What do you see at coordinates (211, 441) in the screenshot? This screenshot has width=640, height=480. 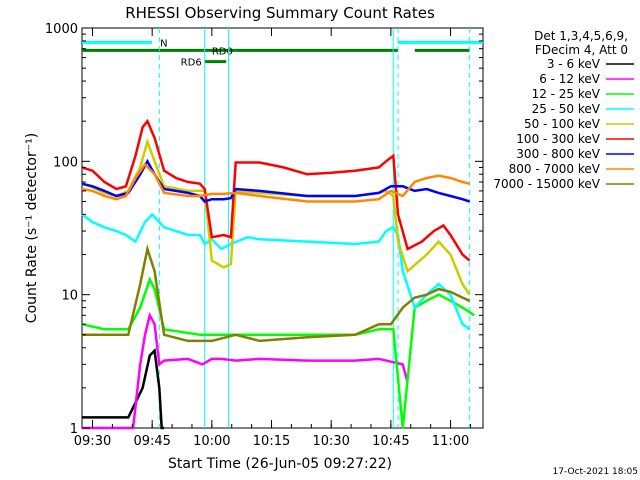 I see `x-tick-label: 10:00` at bounding box center [211, 441].